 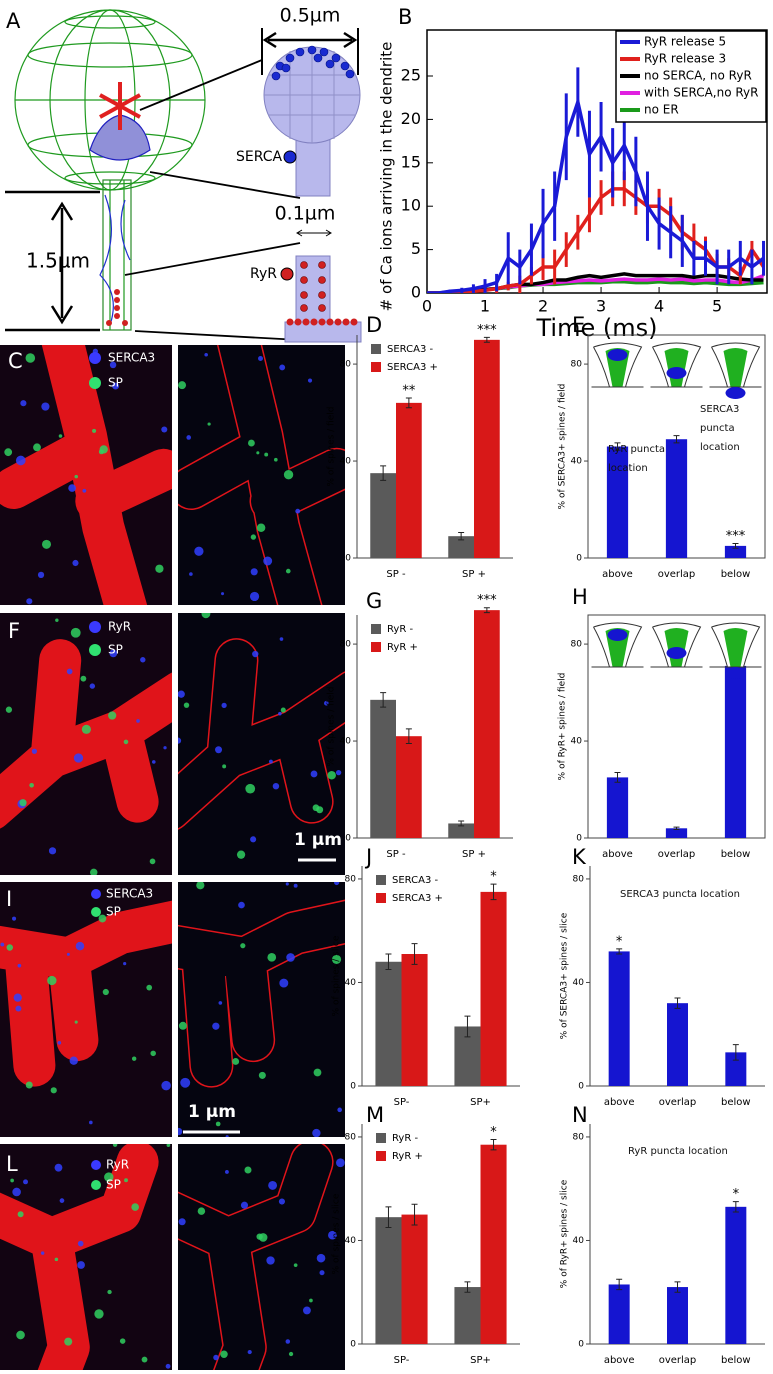 What do you see at coordinates (410, 349) in the screenshot?
I see `legend-label: SERCA3 -` at bounding box center [410, 349].